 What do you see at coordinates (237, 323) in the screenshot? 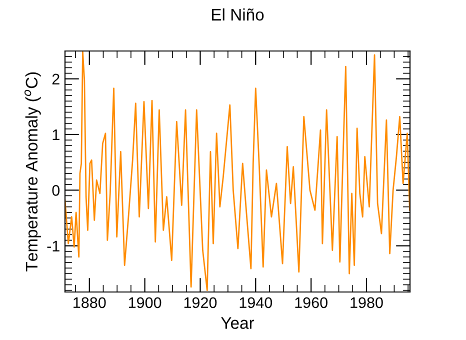
I see `x-axis-title: Year` at bounding box center [237, 323].